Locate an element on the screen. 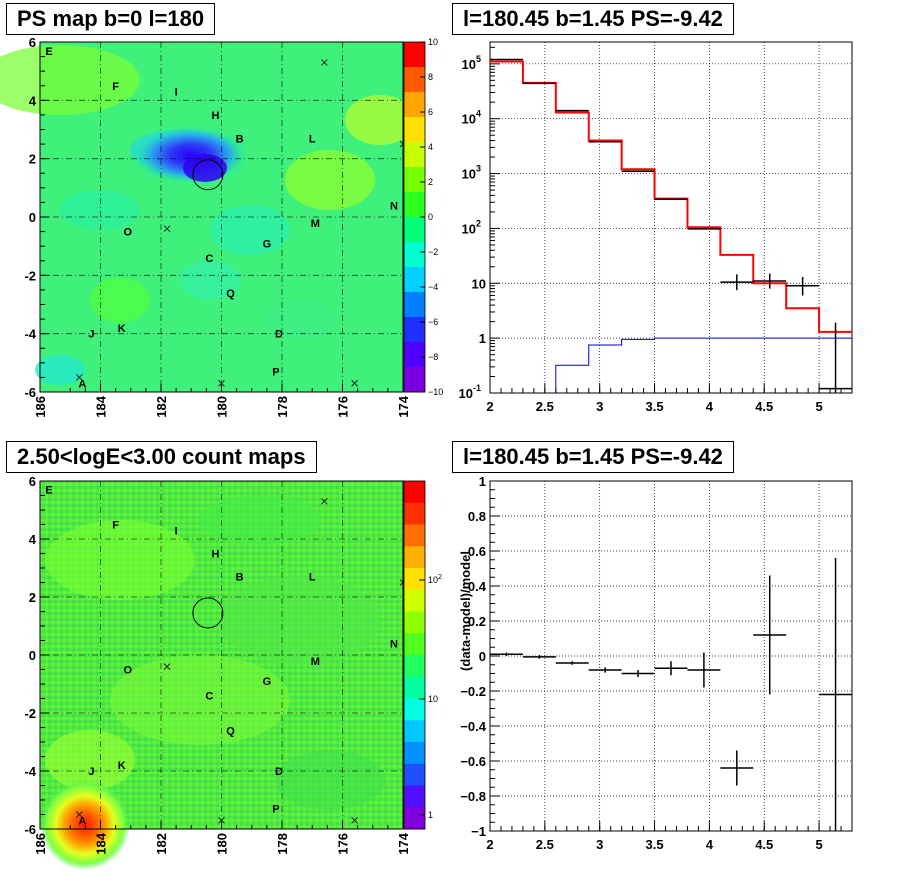 This screenshot has height=875, width=898. x-tick-label: 176 is located at coordinates (343, 844).